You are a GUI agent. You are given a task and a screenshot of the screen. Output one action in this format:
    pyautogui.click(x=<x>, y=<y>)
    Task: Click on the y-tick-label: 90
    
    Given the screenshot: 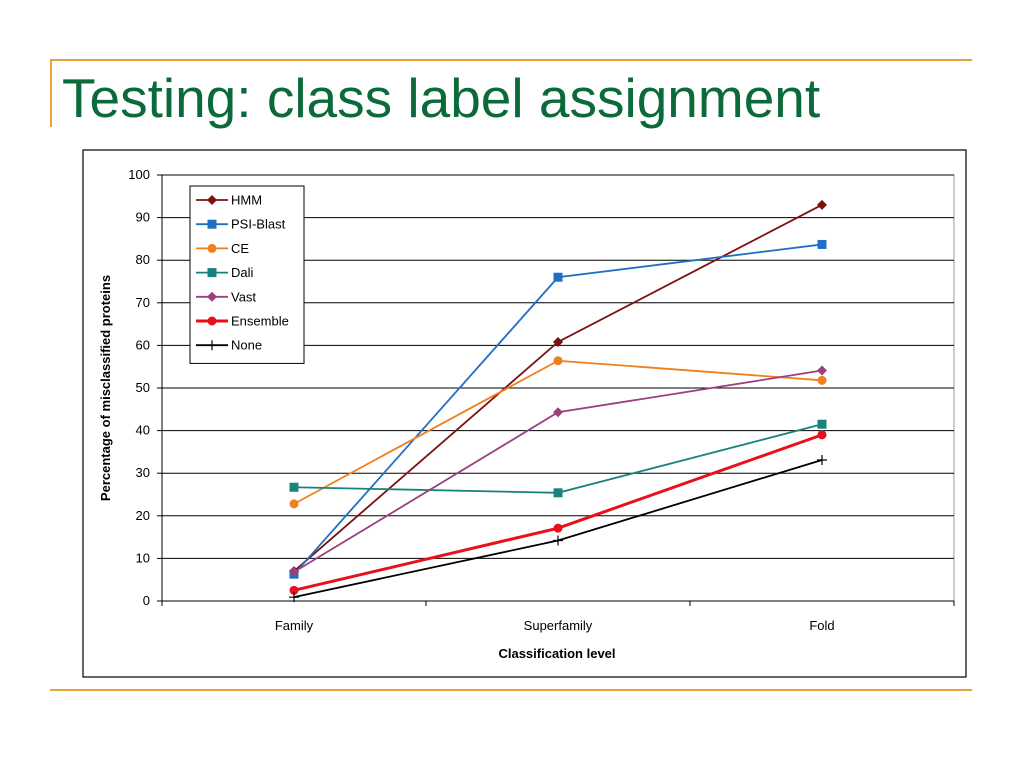 What is the action you would take?
    pyautogui.click(x=143, y=217)
    